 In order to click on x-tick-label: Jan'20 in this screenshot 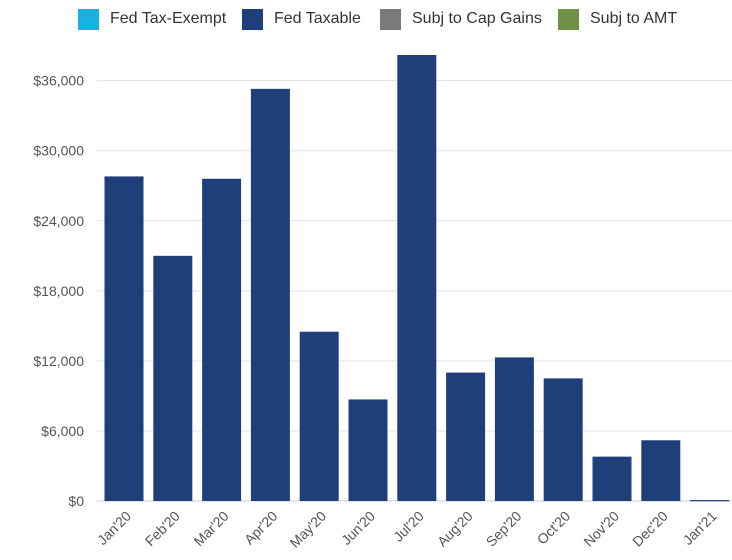, I will do `click(114, 528)`.